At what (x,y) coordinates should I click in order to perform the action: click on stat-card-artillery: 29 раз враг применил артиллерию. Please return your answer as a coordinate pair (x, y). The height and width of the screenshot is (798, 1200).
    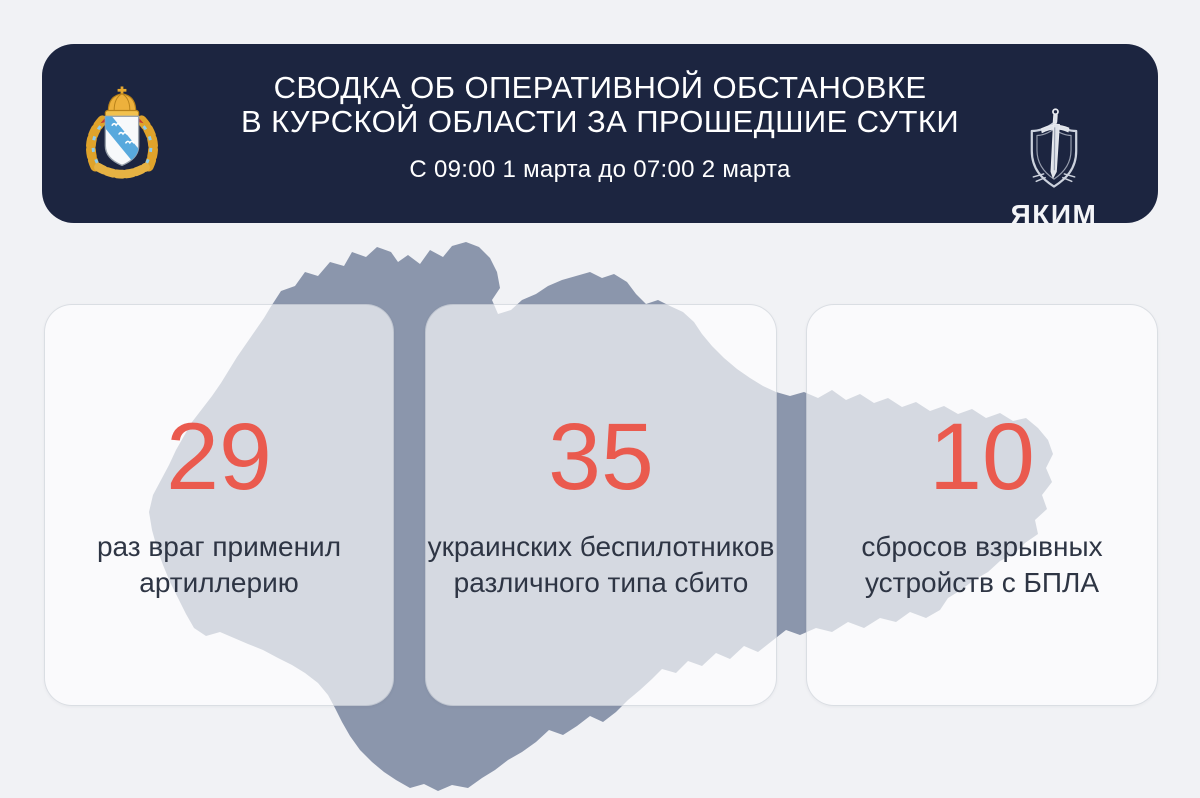
    Looking at the image, I should click on (219, 505).